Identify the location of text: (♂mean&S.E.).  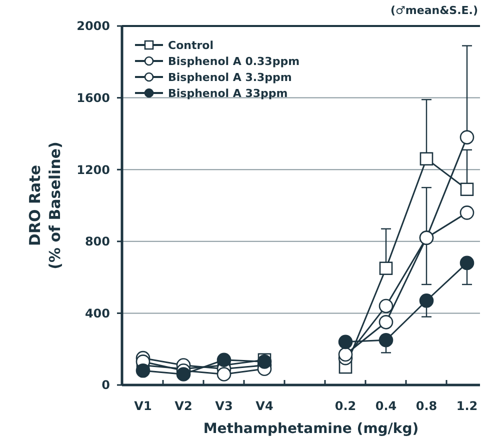
(434, 10).